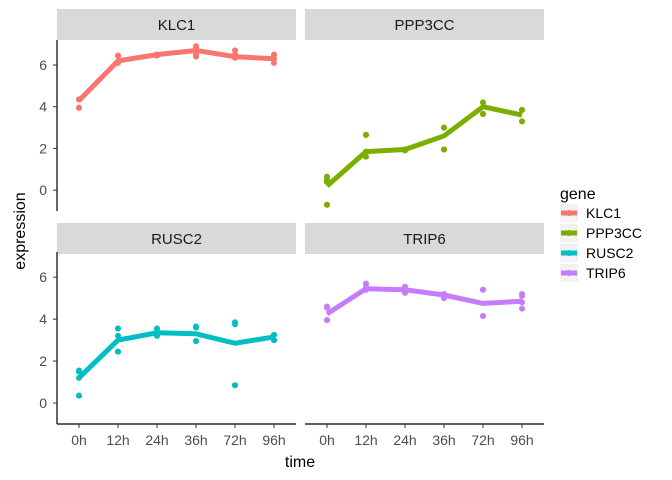 This screenshot has width=672, height=480. I want to click on facet-strip-label: RUSC2, so click(176, 239).